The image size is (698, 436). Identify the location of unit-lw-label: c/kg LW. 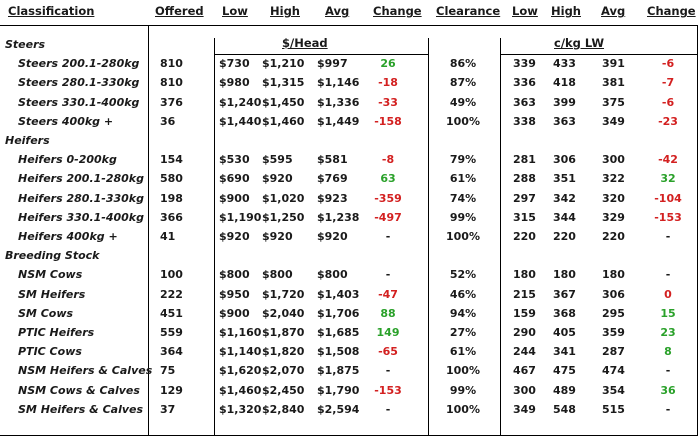
(579, 43).